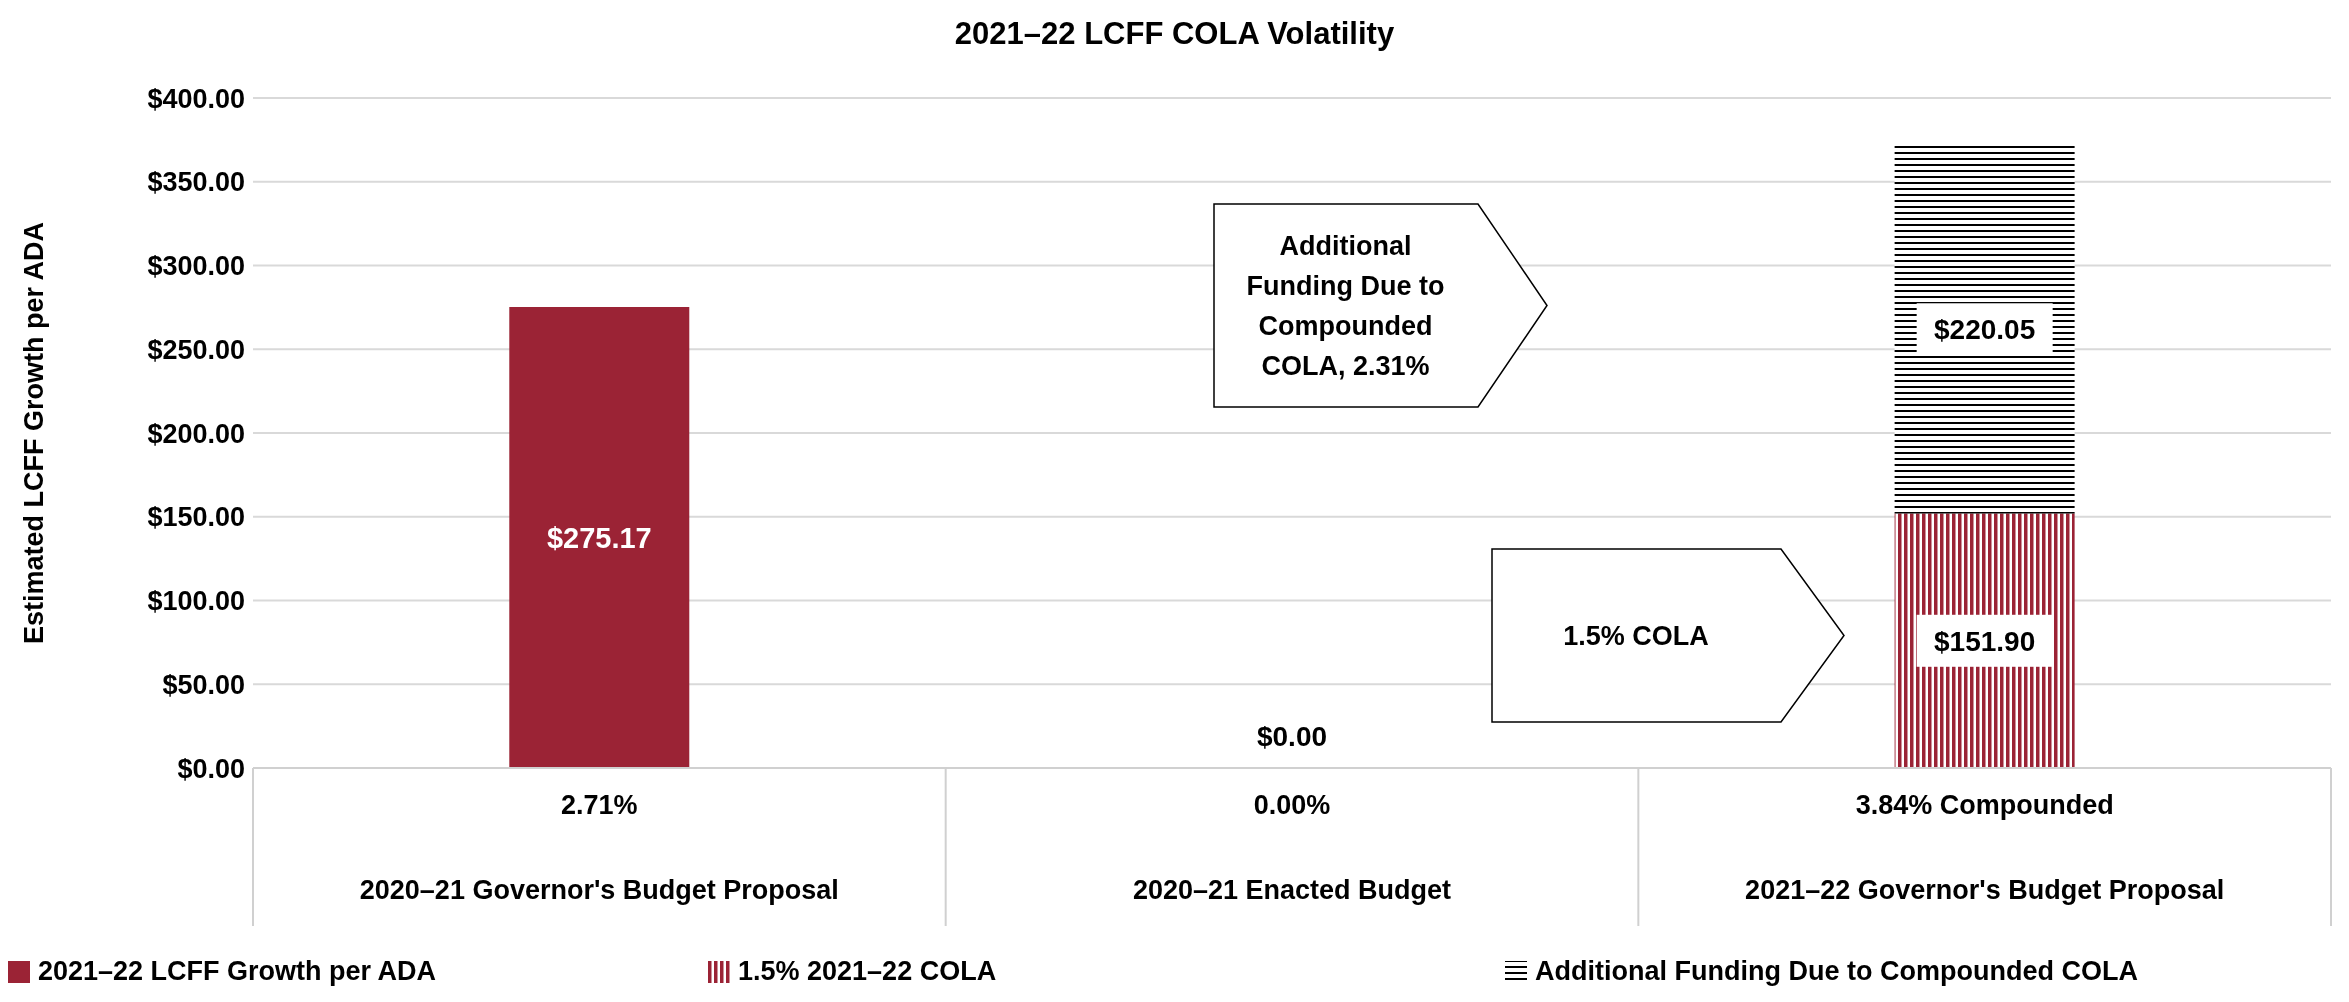 Image resolution: width=2349 pixels, height=1002 pixels. What do you see at coordinates (237, 971) in the screenshot?
I see `legend-label: 2021–22 LCFF Growth per ADA` at bounding box center [237, 971].